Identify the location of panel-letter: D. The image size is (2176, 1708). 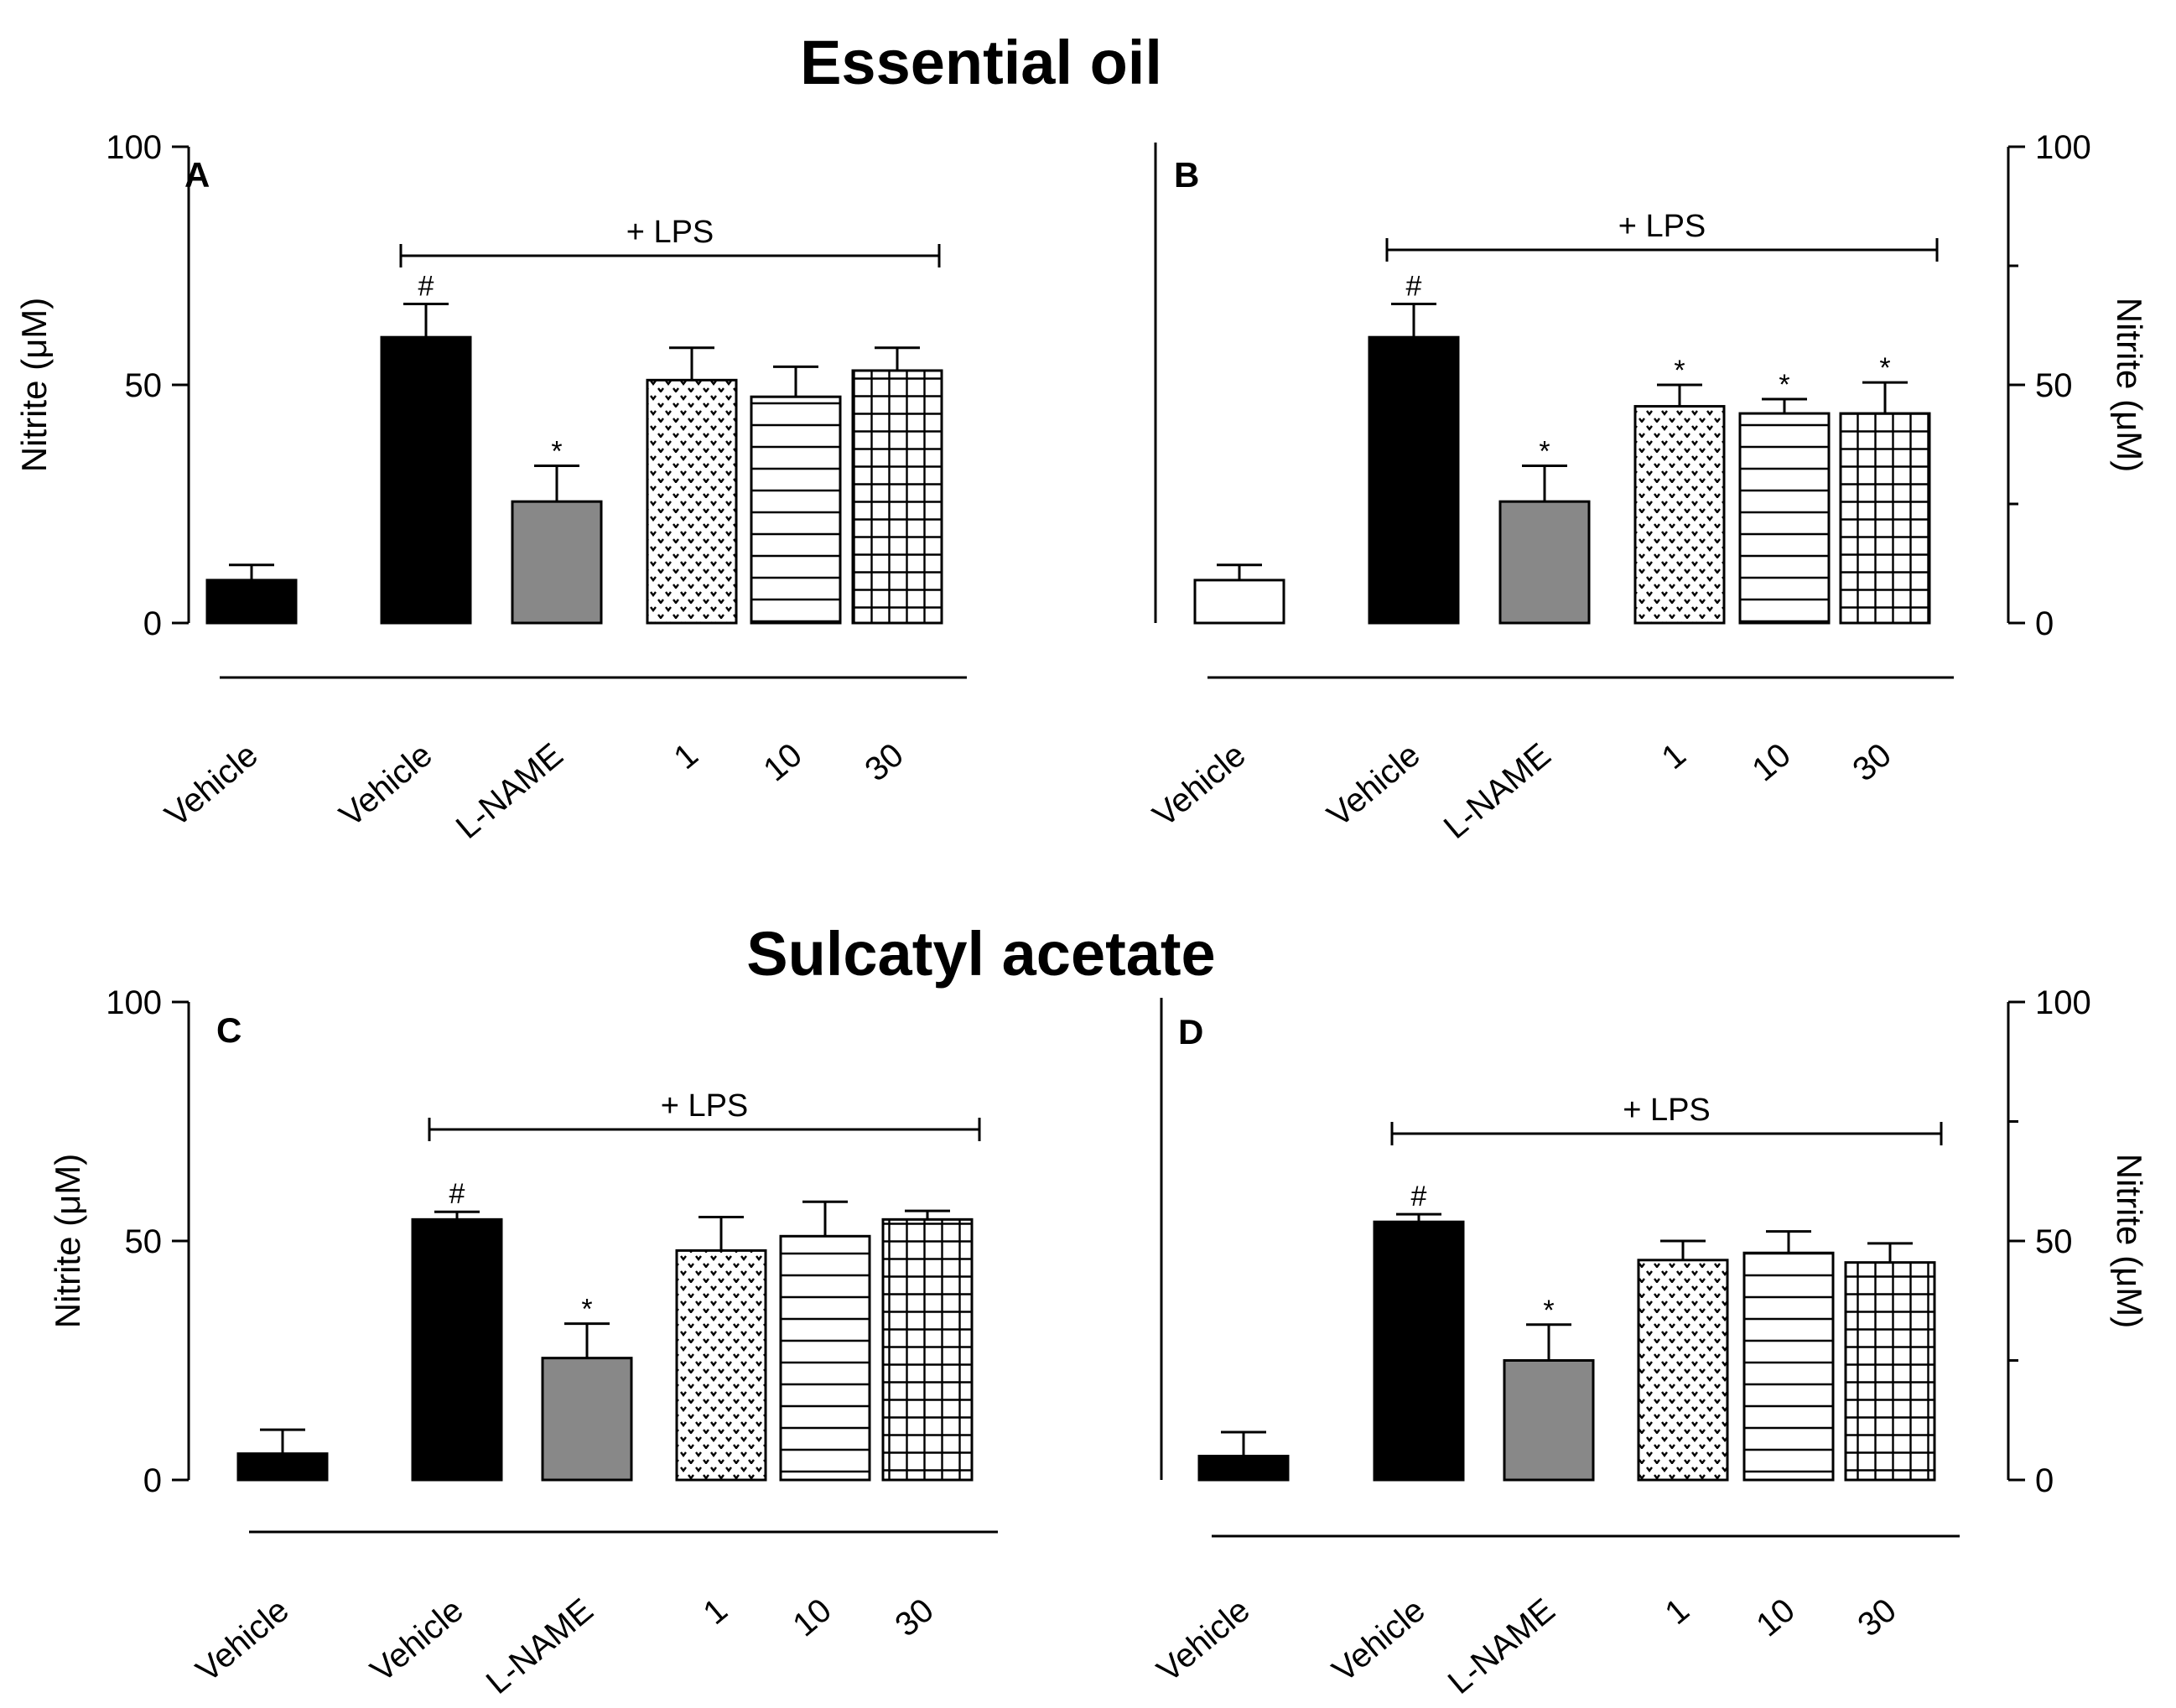
(1190, 1032).